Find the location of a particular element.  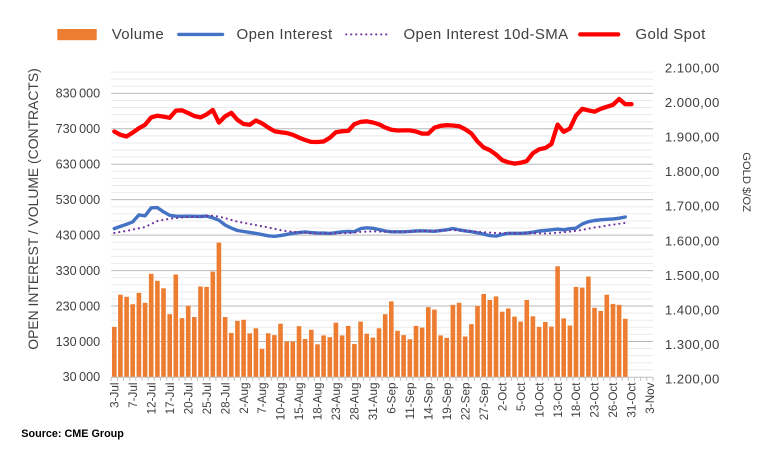

svg-text: 1.800,00 is located at coordinates (692, 171).